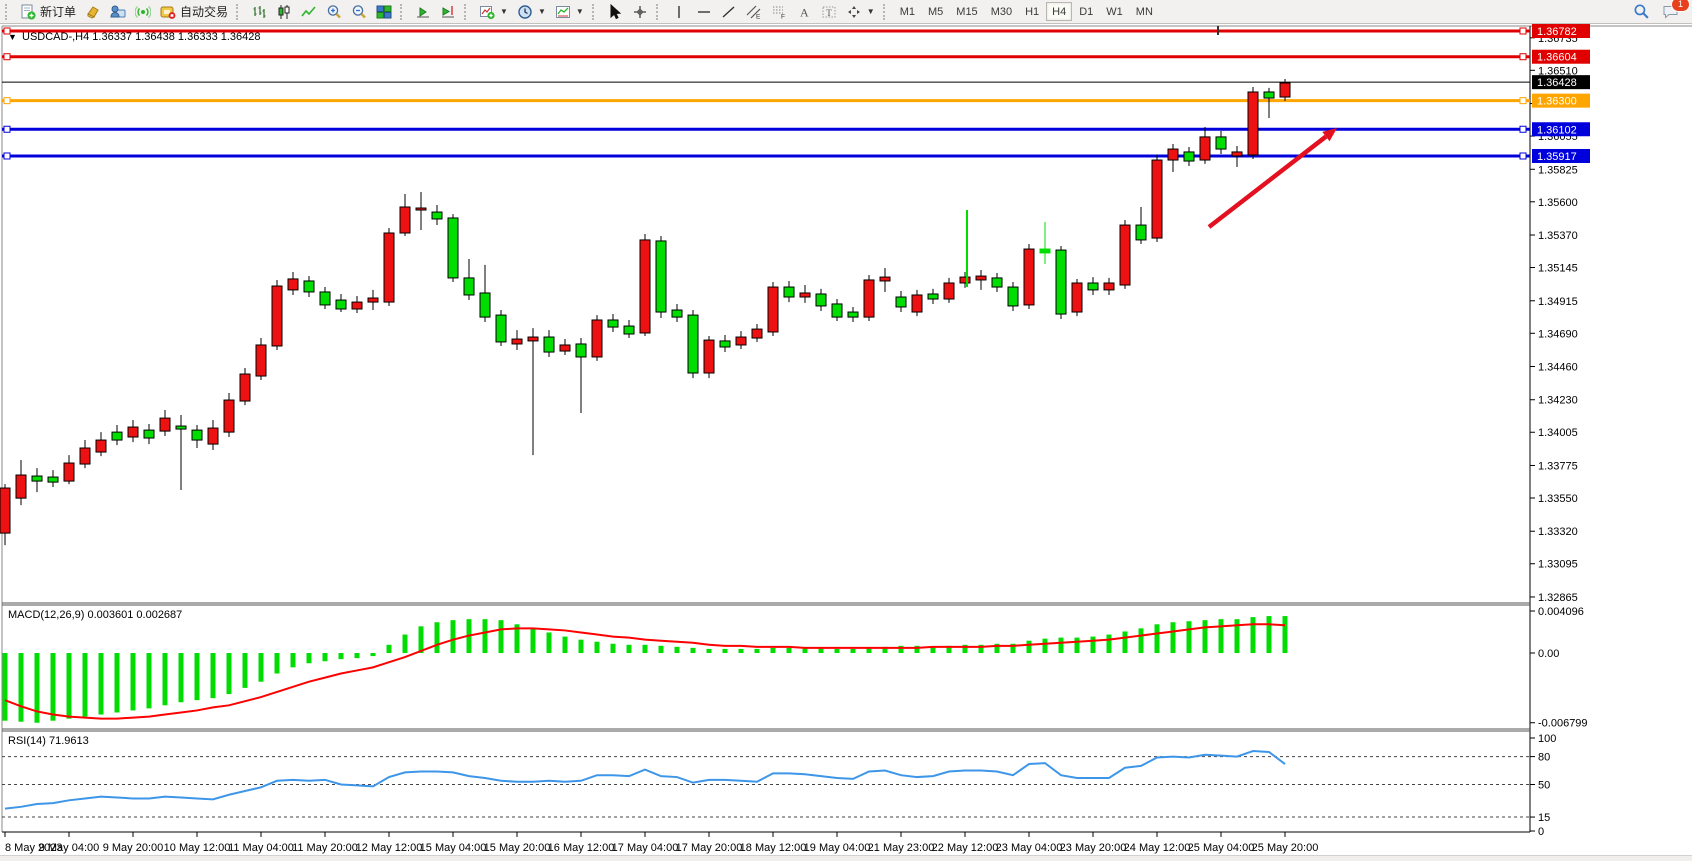  What do you see at coordinates (935, 11) in the screenshot?
I see `timeframe-m5: M5` at bounding box center [935, 11].